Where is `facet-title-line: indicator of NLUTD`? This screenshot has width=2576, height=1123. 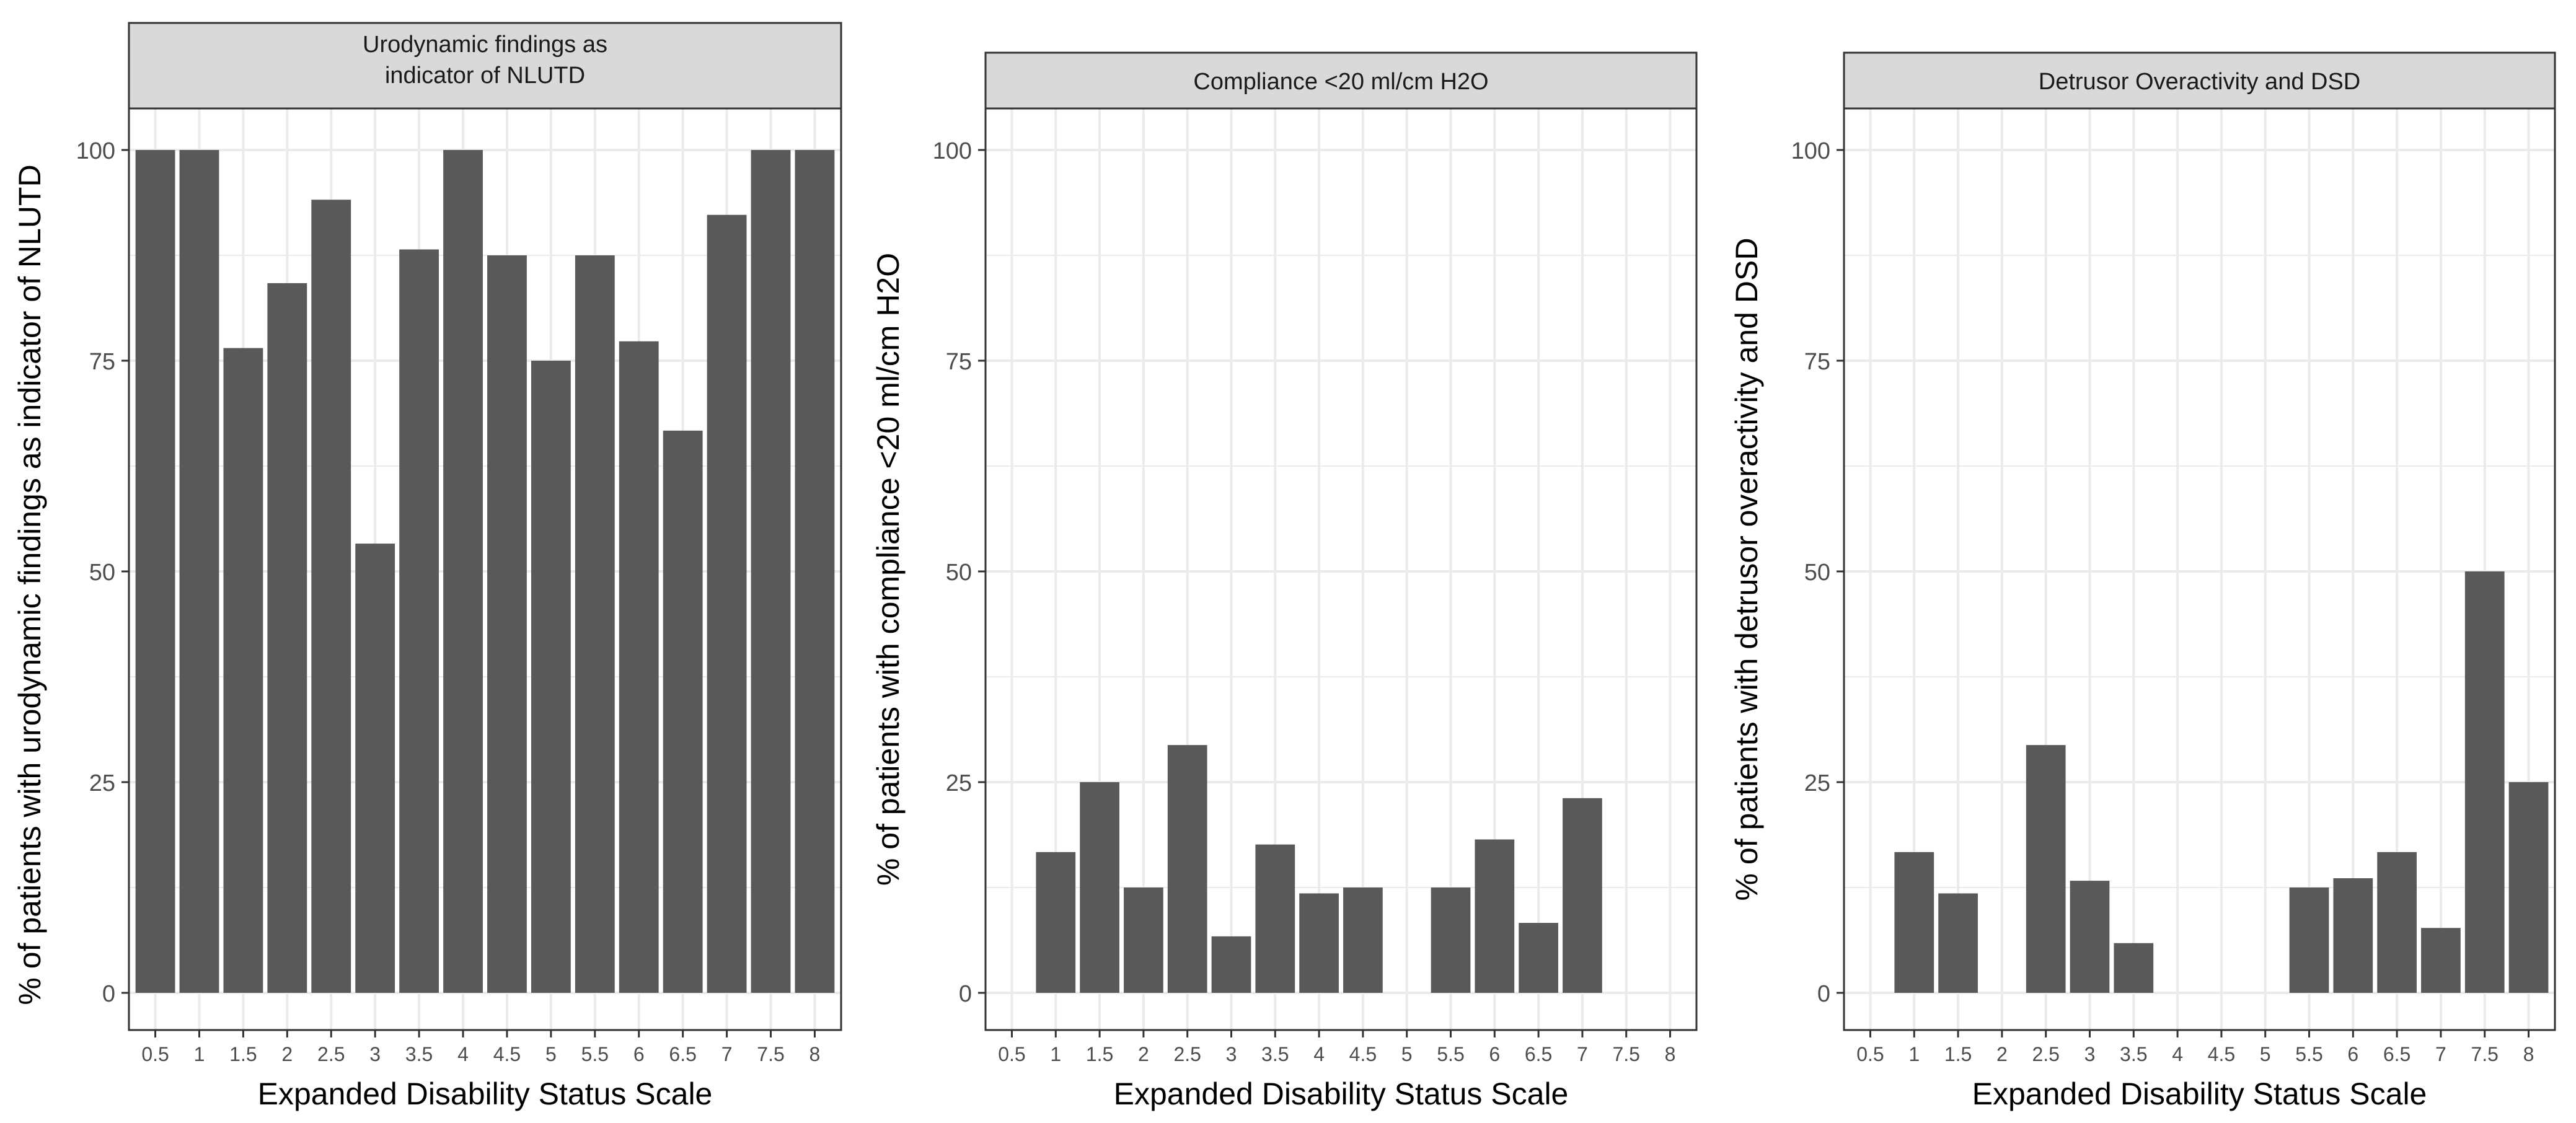
facet-title-line: indicator of NLUTD is located at coordinates (485, 76).